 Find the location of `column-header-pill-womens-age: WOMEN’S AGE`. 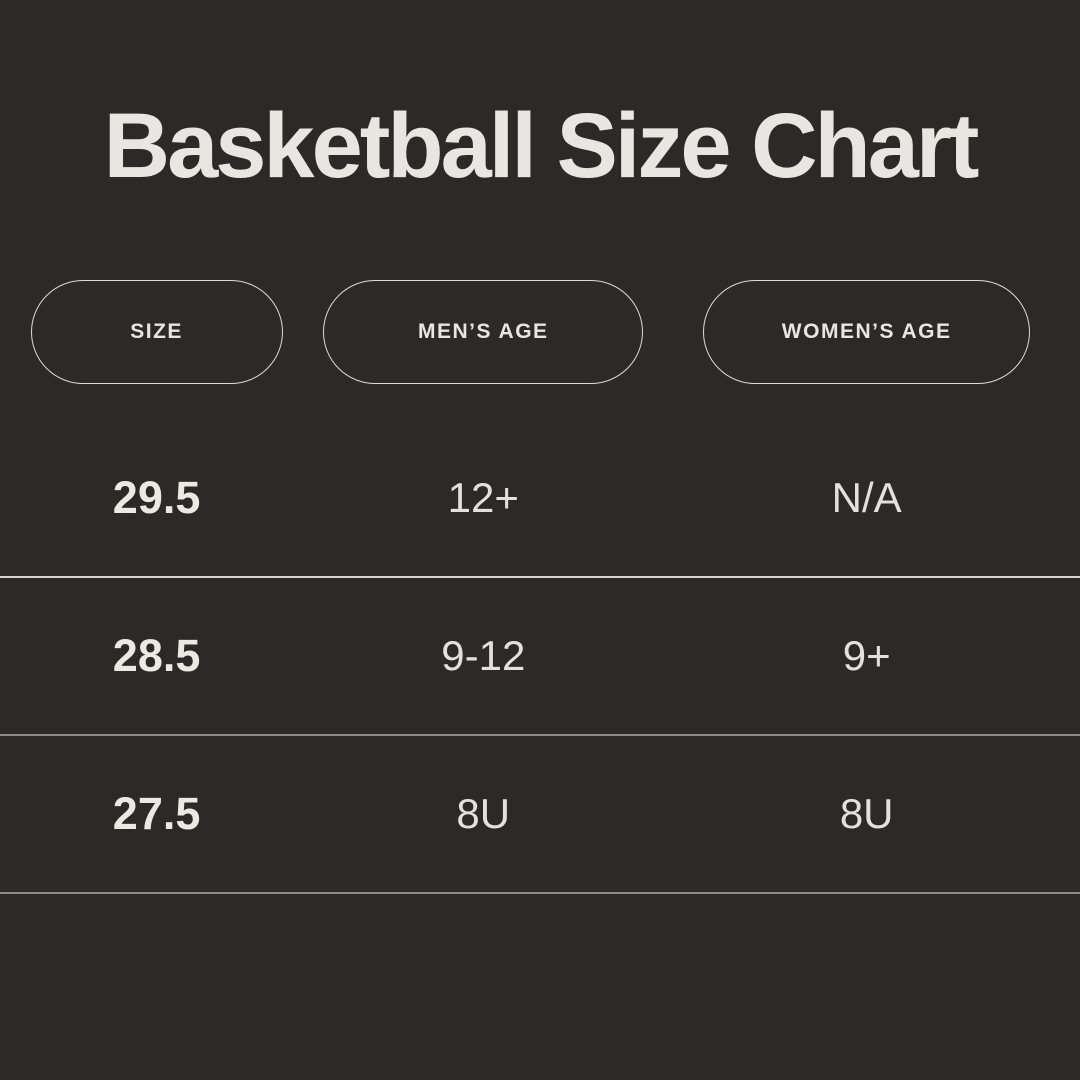

column-header-pill-womens-age: WOMEN’S AGE is located at coordinates (867, 332).